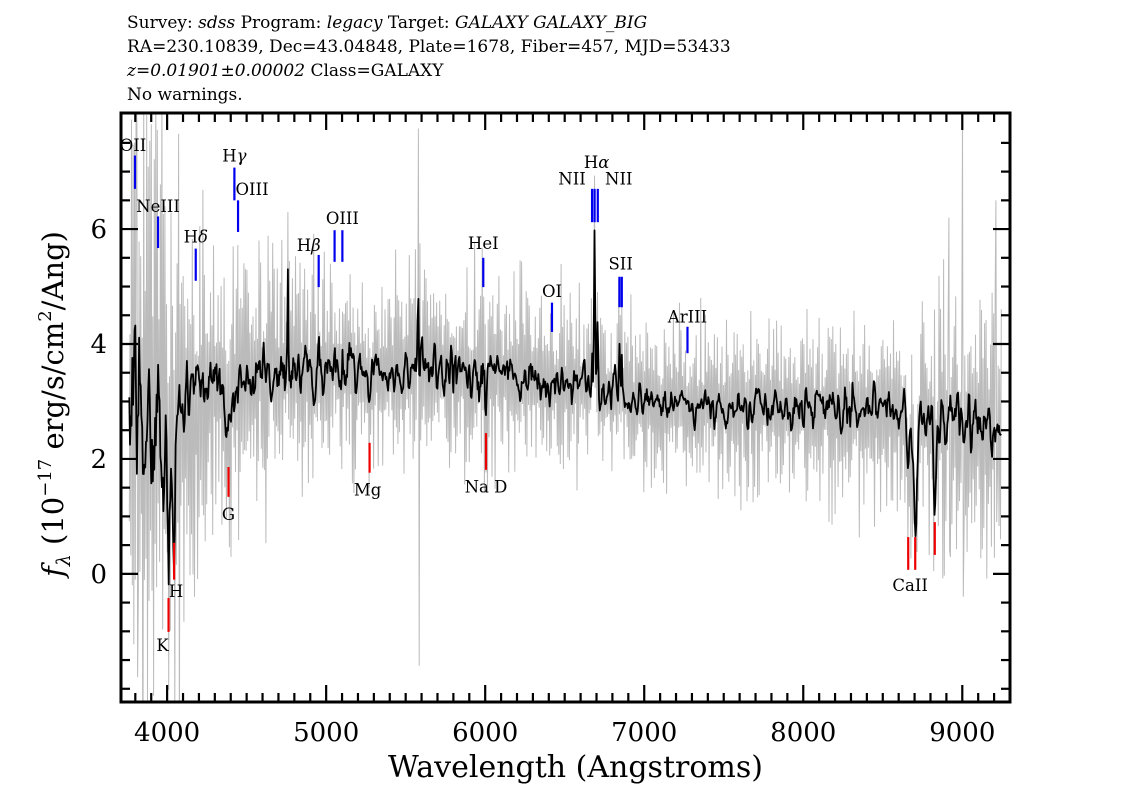  Describe the element at coordinates (483, 261) in the screenshot. I see `emission-marker-HeI: HeI` at that location.